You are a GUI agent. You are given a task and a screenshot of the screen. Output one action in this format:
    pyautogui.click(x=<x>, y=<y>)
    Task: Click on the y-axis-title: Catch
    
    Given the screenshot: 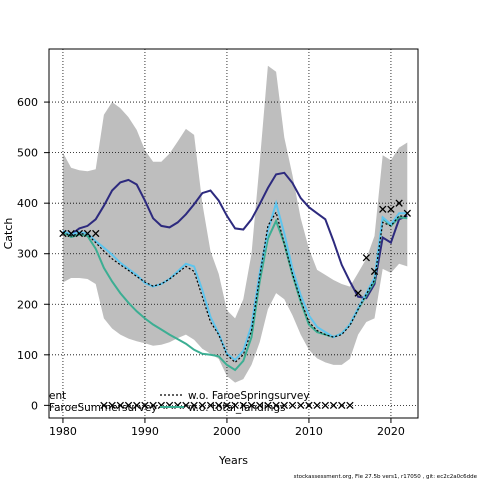 What is the action you would take?
    pyautogui.click(x=8, y=234)
    